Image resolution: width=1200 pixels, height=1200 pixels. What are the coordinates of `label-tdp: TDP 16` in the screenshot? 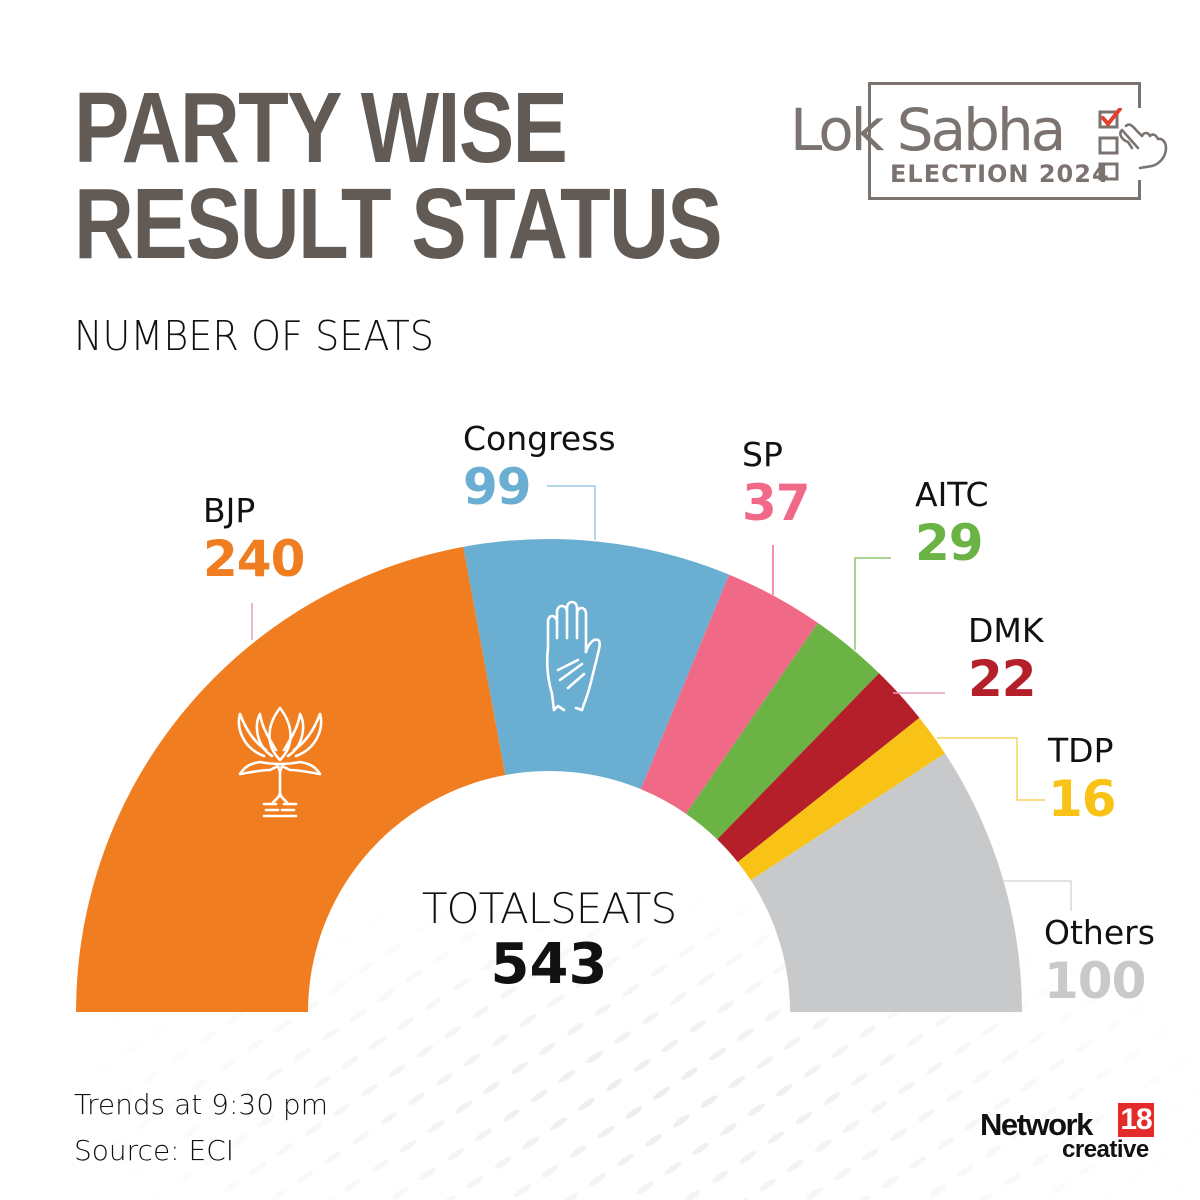 It's located at (1082, 780).